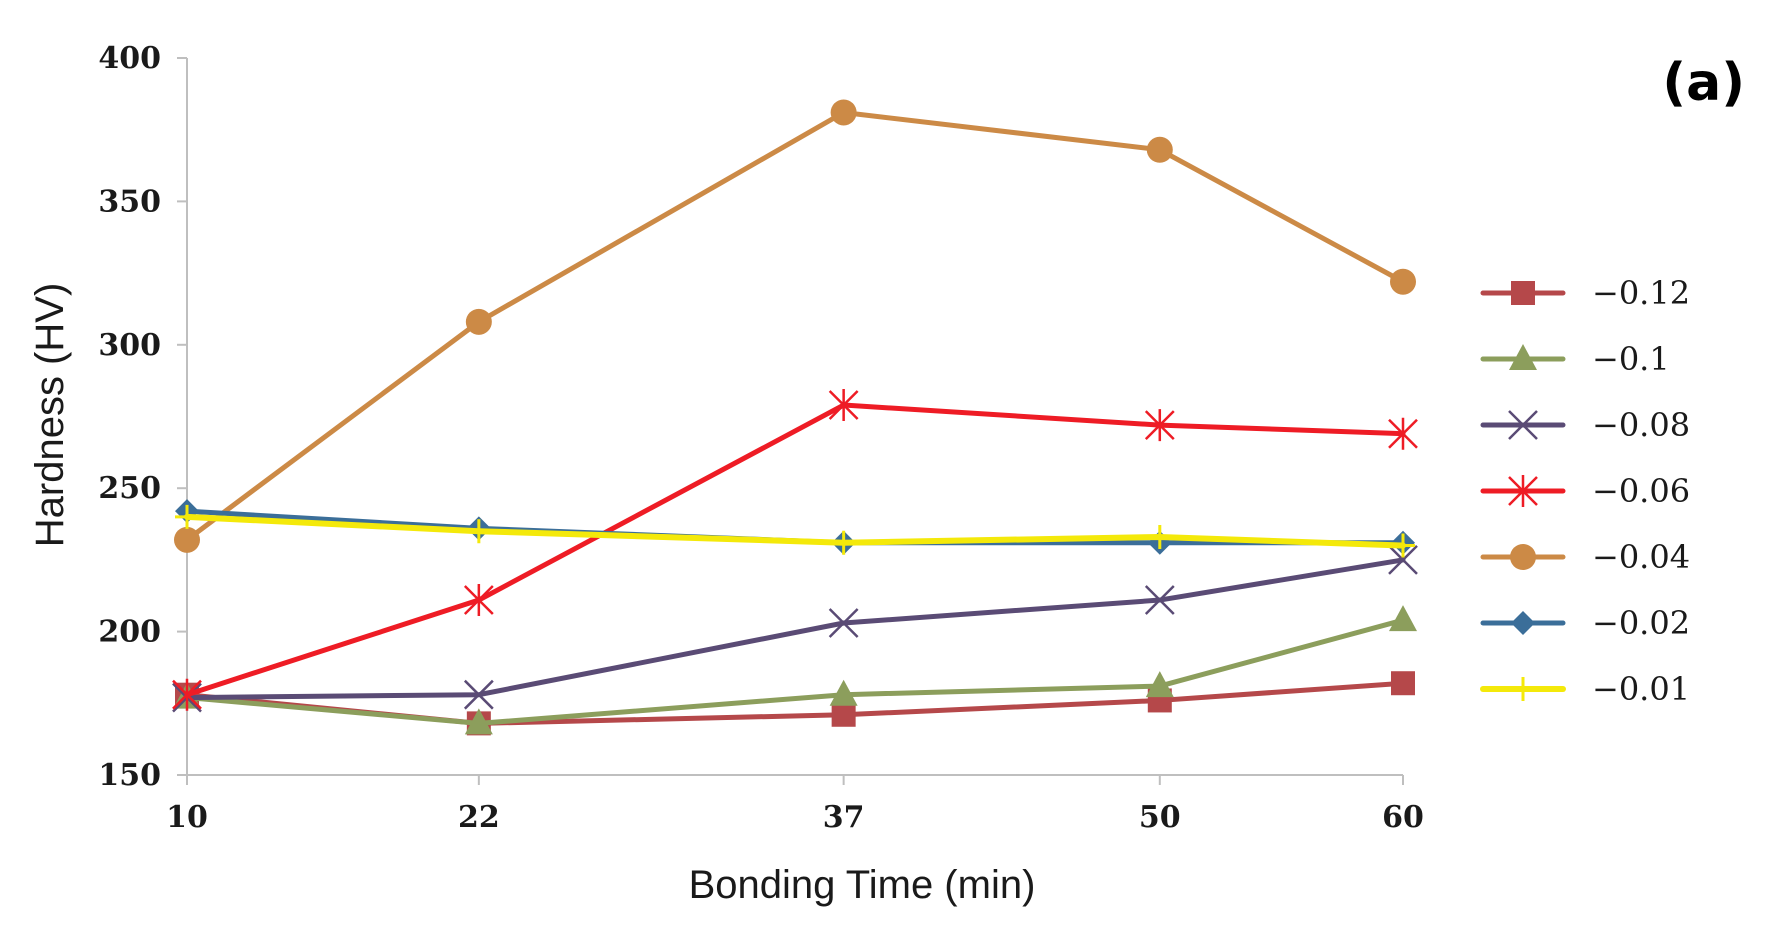 The width and height of the screenshot is (1774, 929). I want to click on x-axis-title: Bonding Time (min), so click(862, 885).